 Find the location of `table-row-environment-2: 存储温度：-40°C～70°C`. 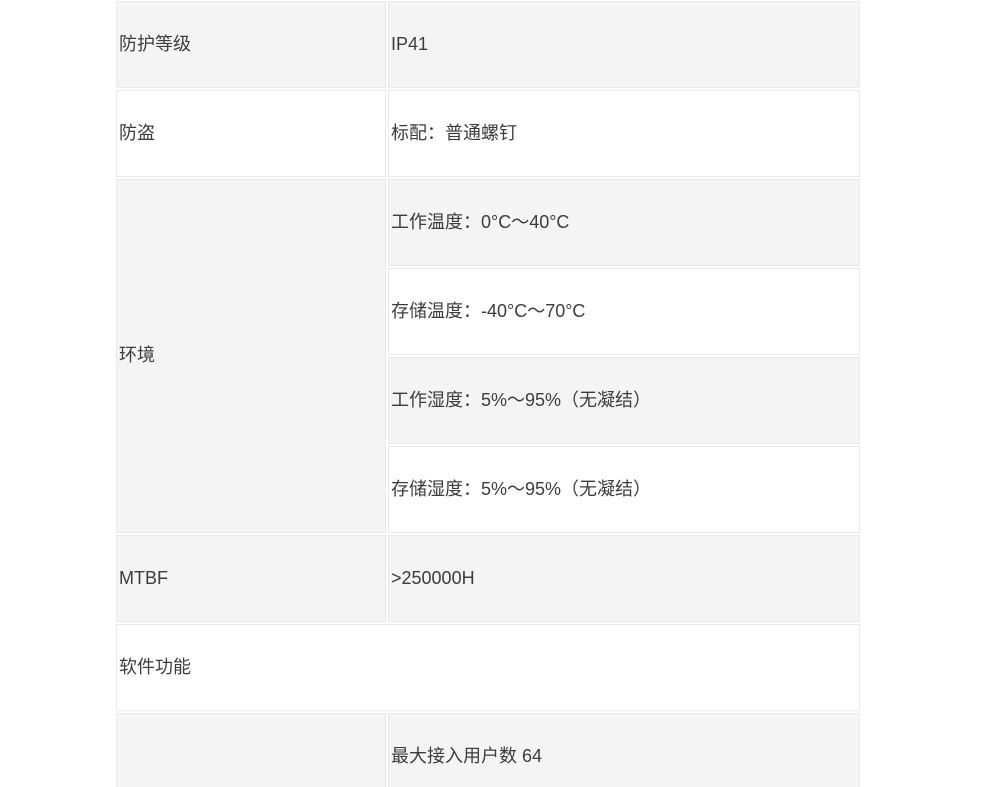

table-row-environment-2: 存储温度：-40°C～70°C is located at coordinates (488, 311).